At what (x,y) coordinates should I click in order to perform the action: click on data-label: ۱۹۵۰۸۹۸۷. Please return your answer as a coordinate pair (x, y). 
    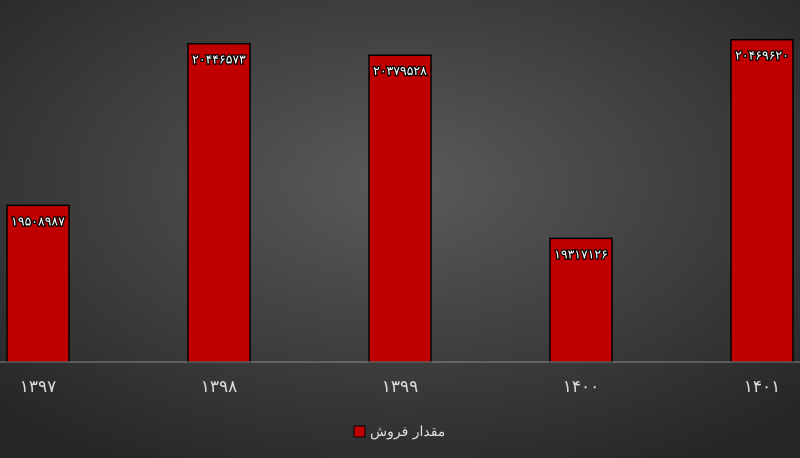
    Looking at the image, I should click on (38, 220).